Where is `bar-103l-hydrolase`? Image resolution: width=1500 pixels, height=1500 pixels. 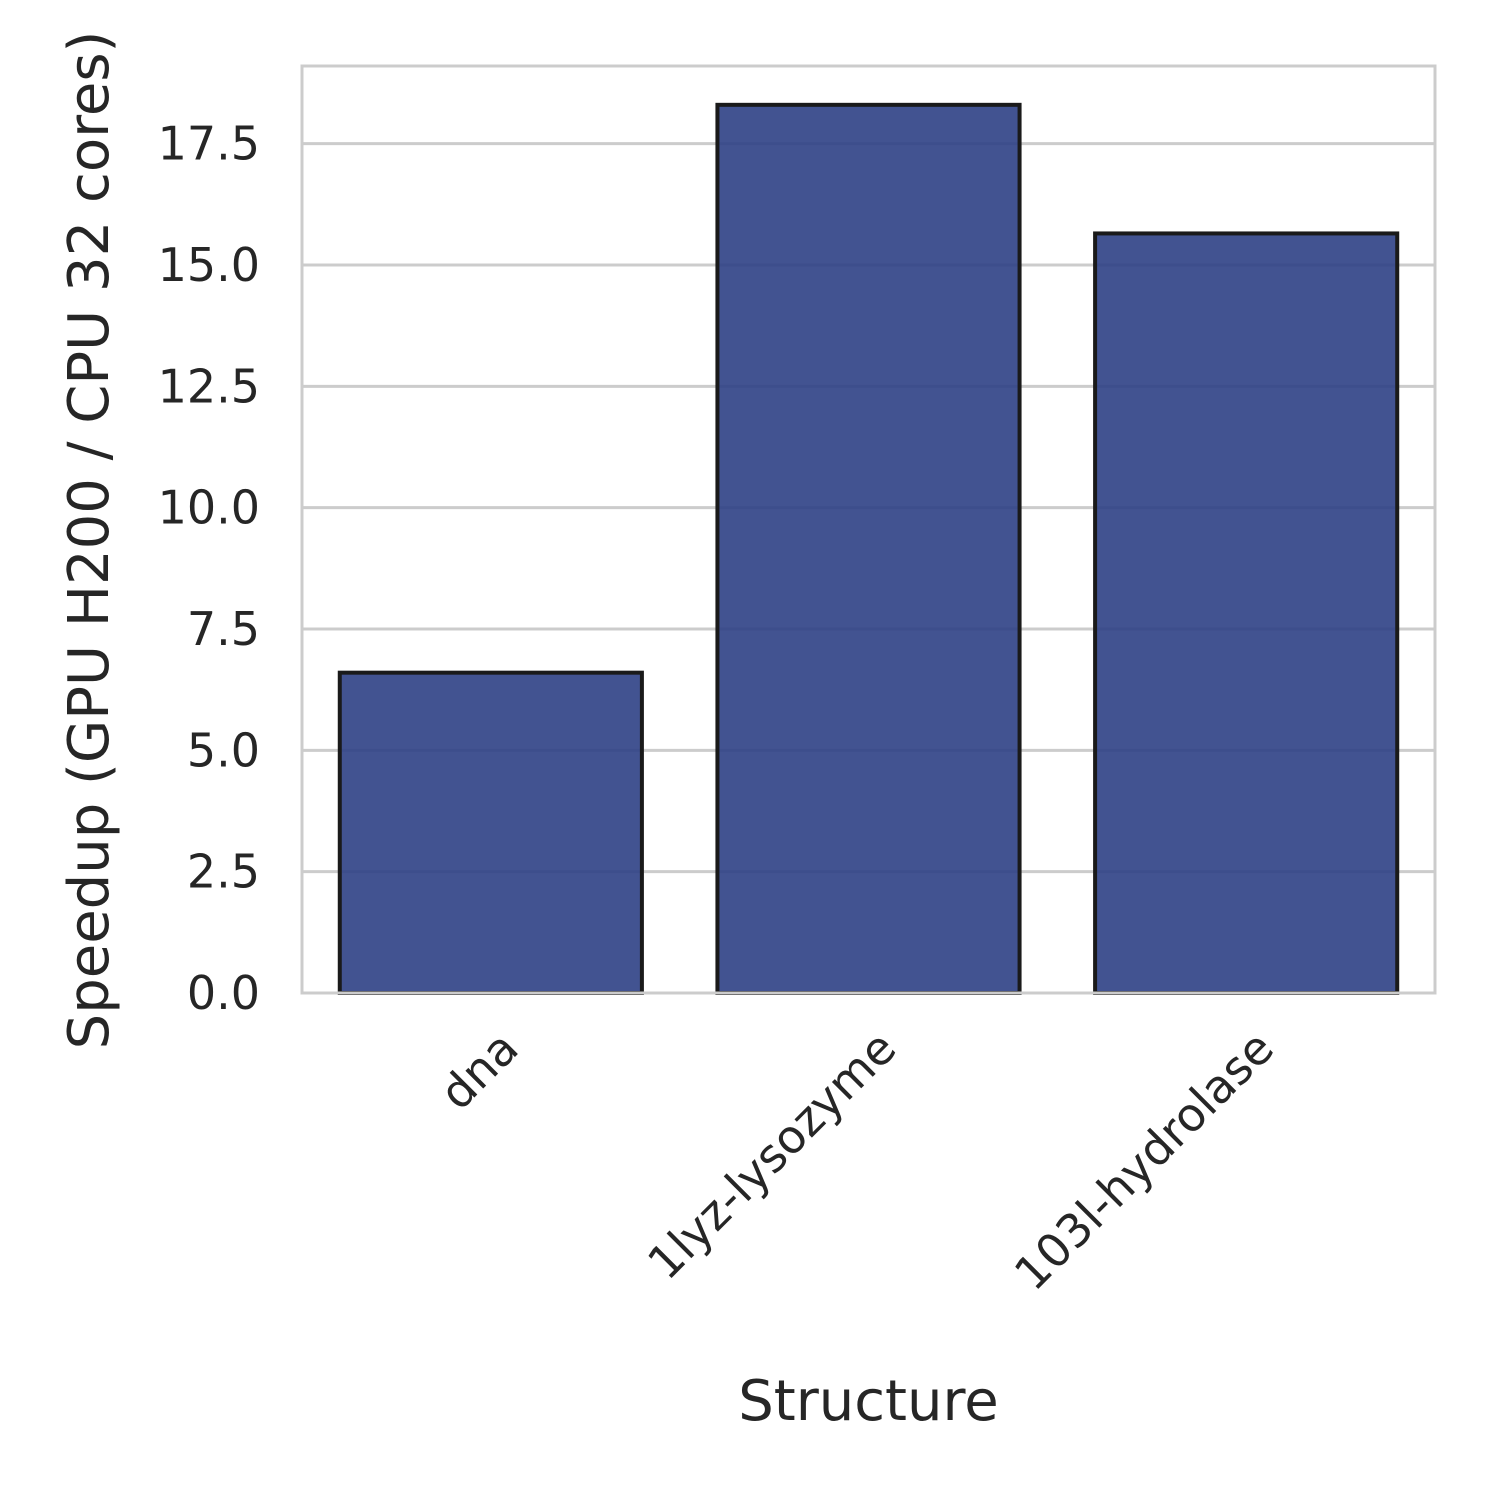
bar-103l-hydrolase is located at coordinates (1246, 613).